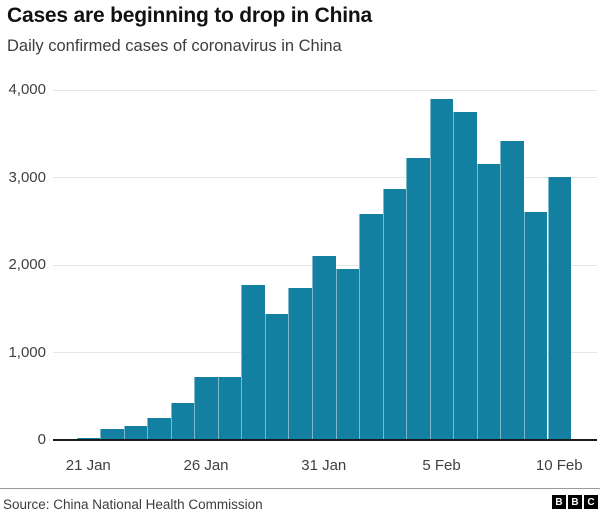 This screenshot has height=515, width=600. What do you see at coordinates (300, 488) in the screenshot?
I see `footer-divider` at bounding box center [300, 488].